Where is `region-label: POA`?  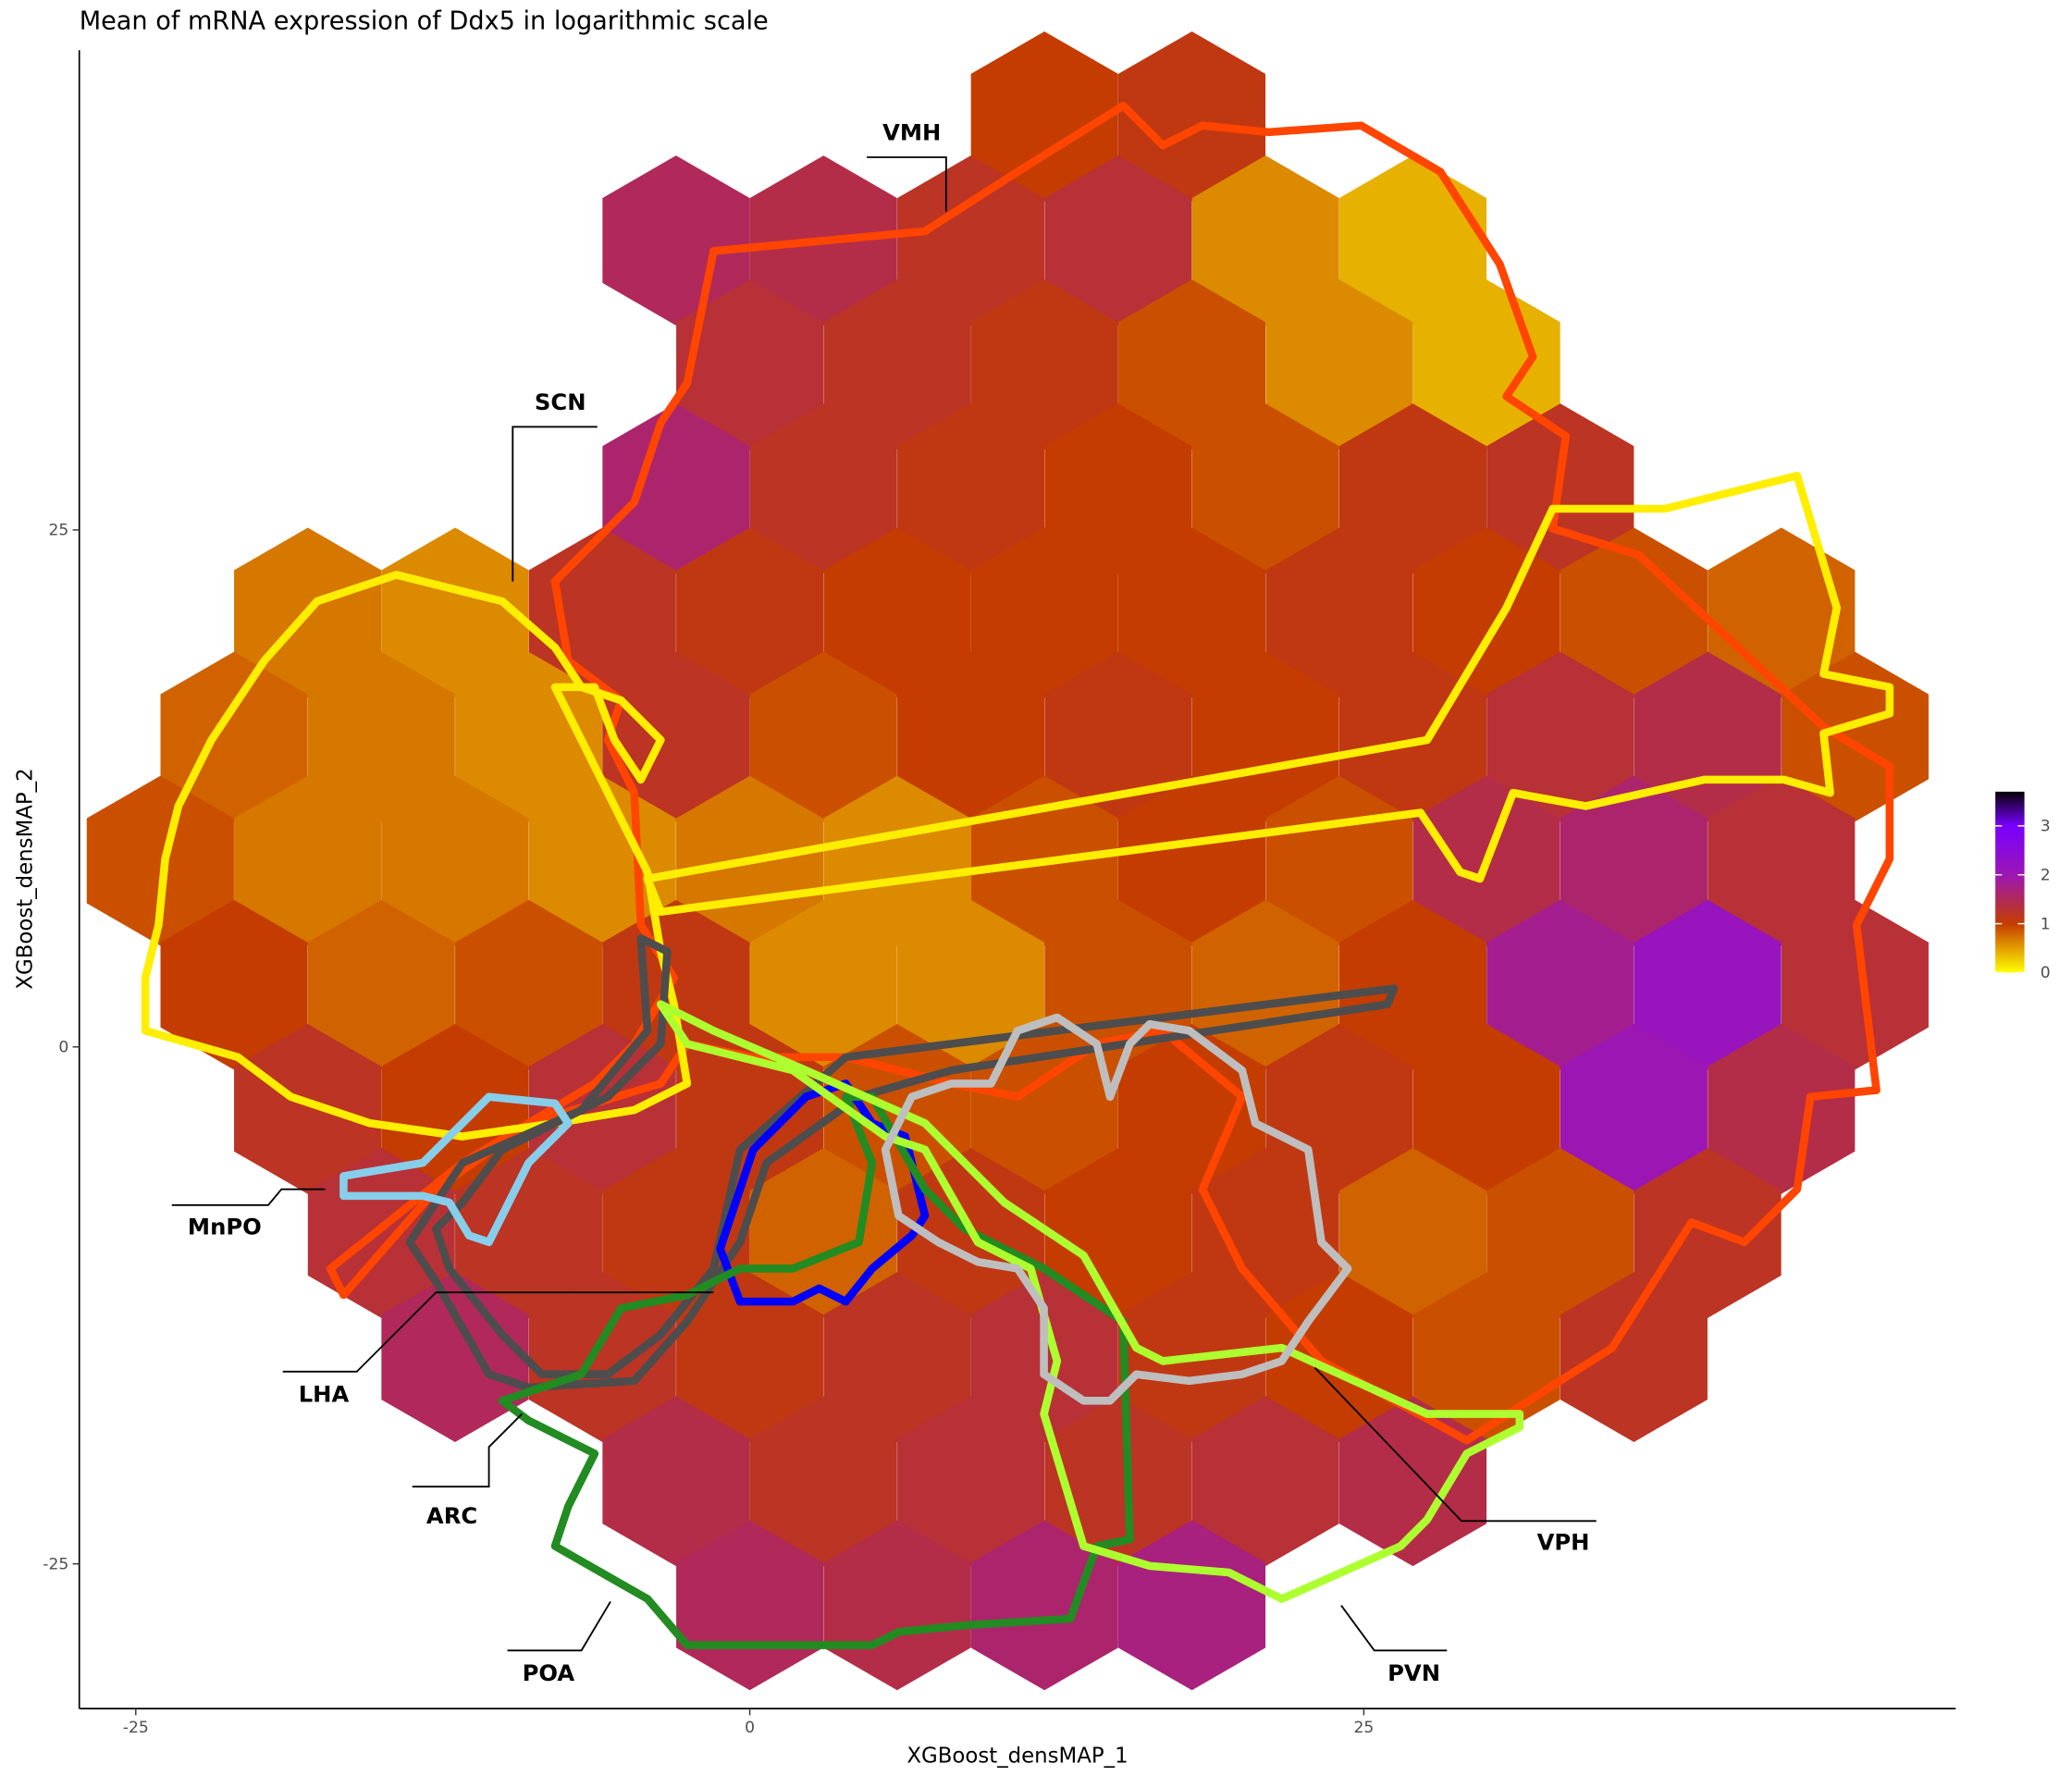
region-label: POA is located at coordinates (549, 1672).